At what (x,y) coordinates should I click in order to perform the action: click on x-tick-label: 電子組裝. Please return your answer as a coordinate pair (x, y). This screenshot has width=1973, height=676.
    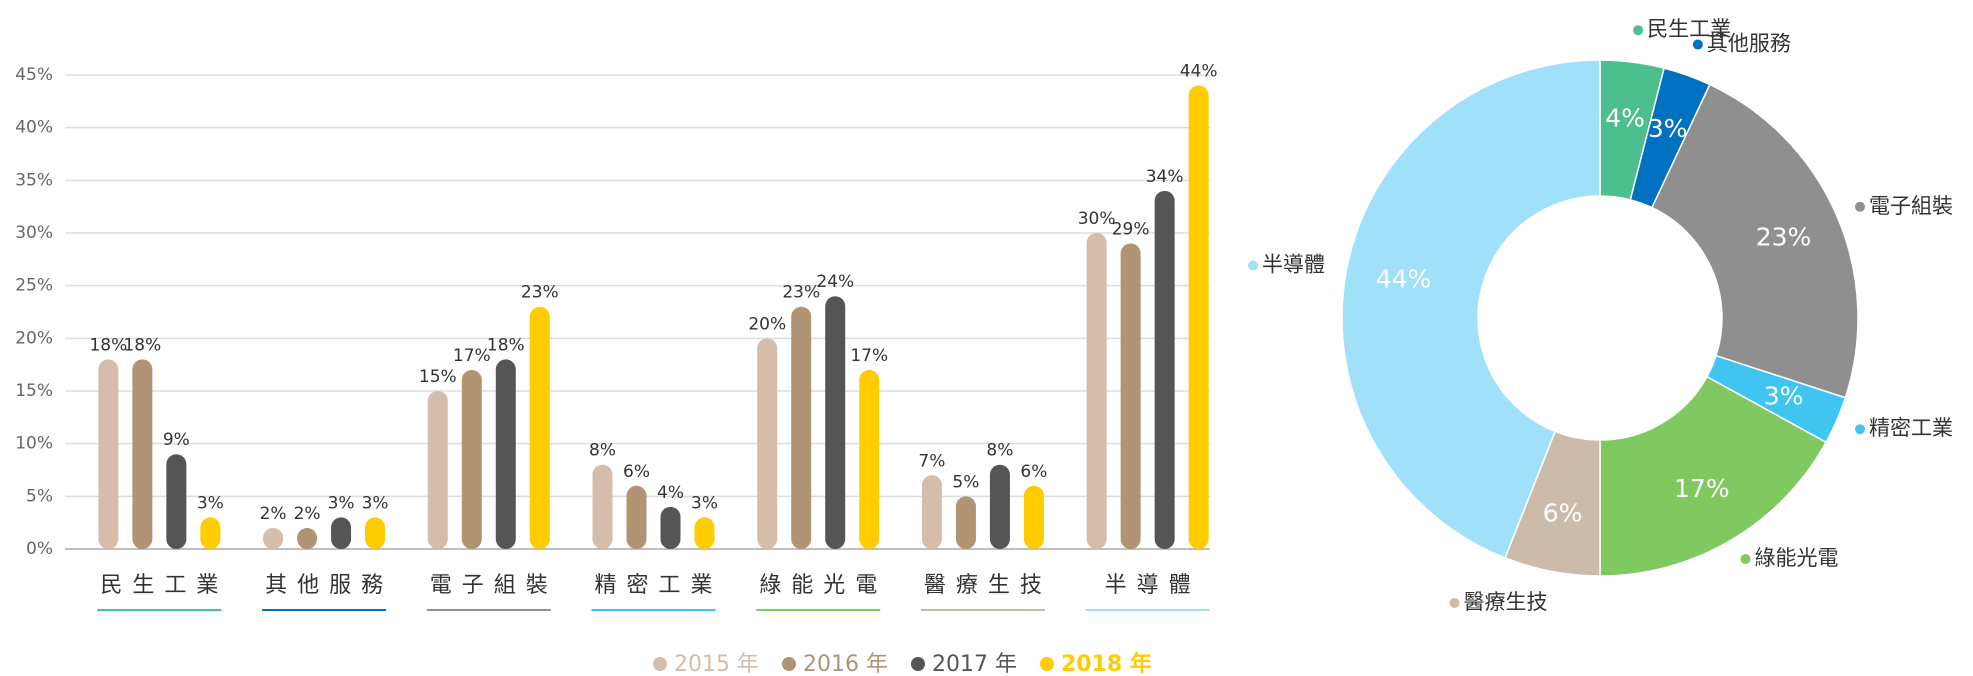
    Looking at the image, I should click on (494, 585).